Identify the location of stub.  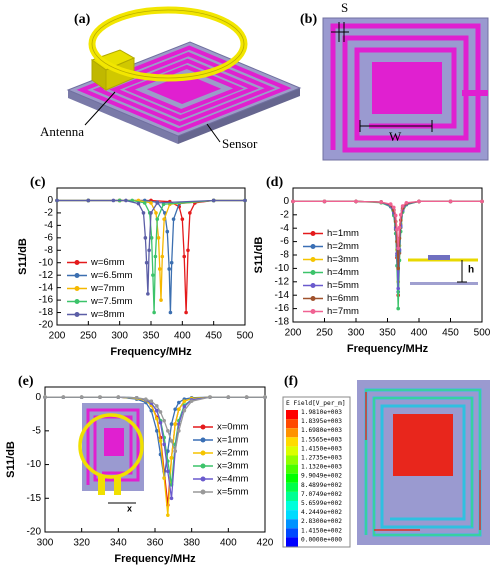
(475, 93).